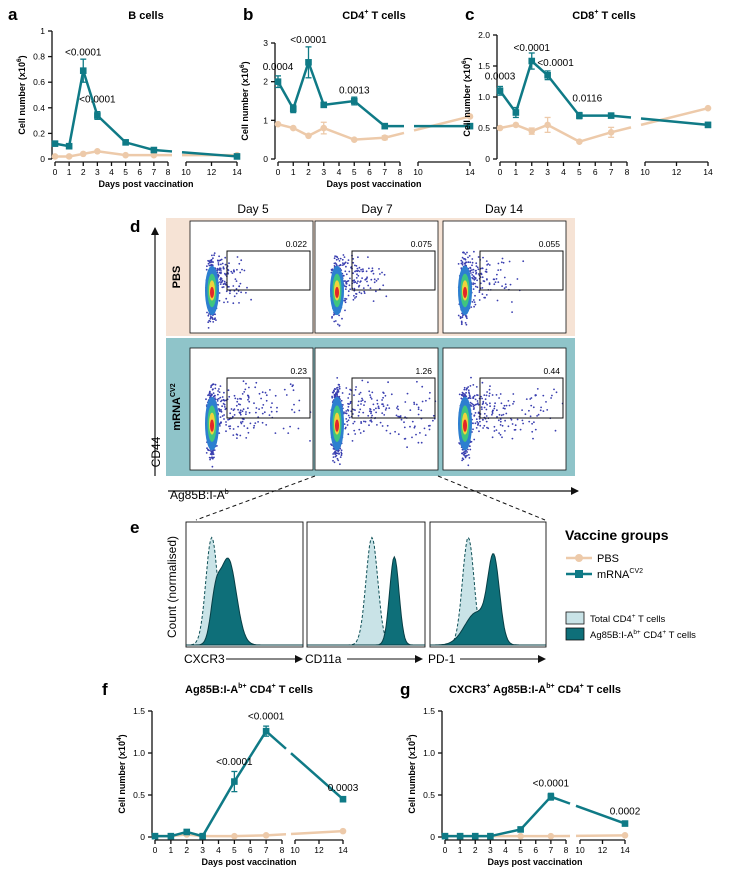 The image size is (738, 883). I want to click on y-tick-label: 1.5, so click(429, 711).